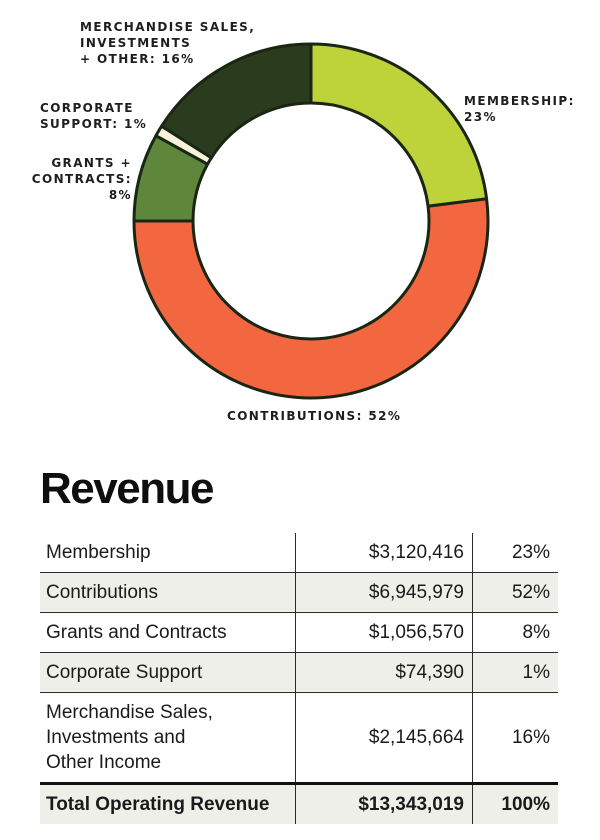 The image size is (600, 840). I want to click on table-row: Grants and Contracts $1,056,570 8%, so click(299, 632).